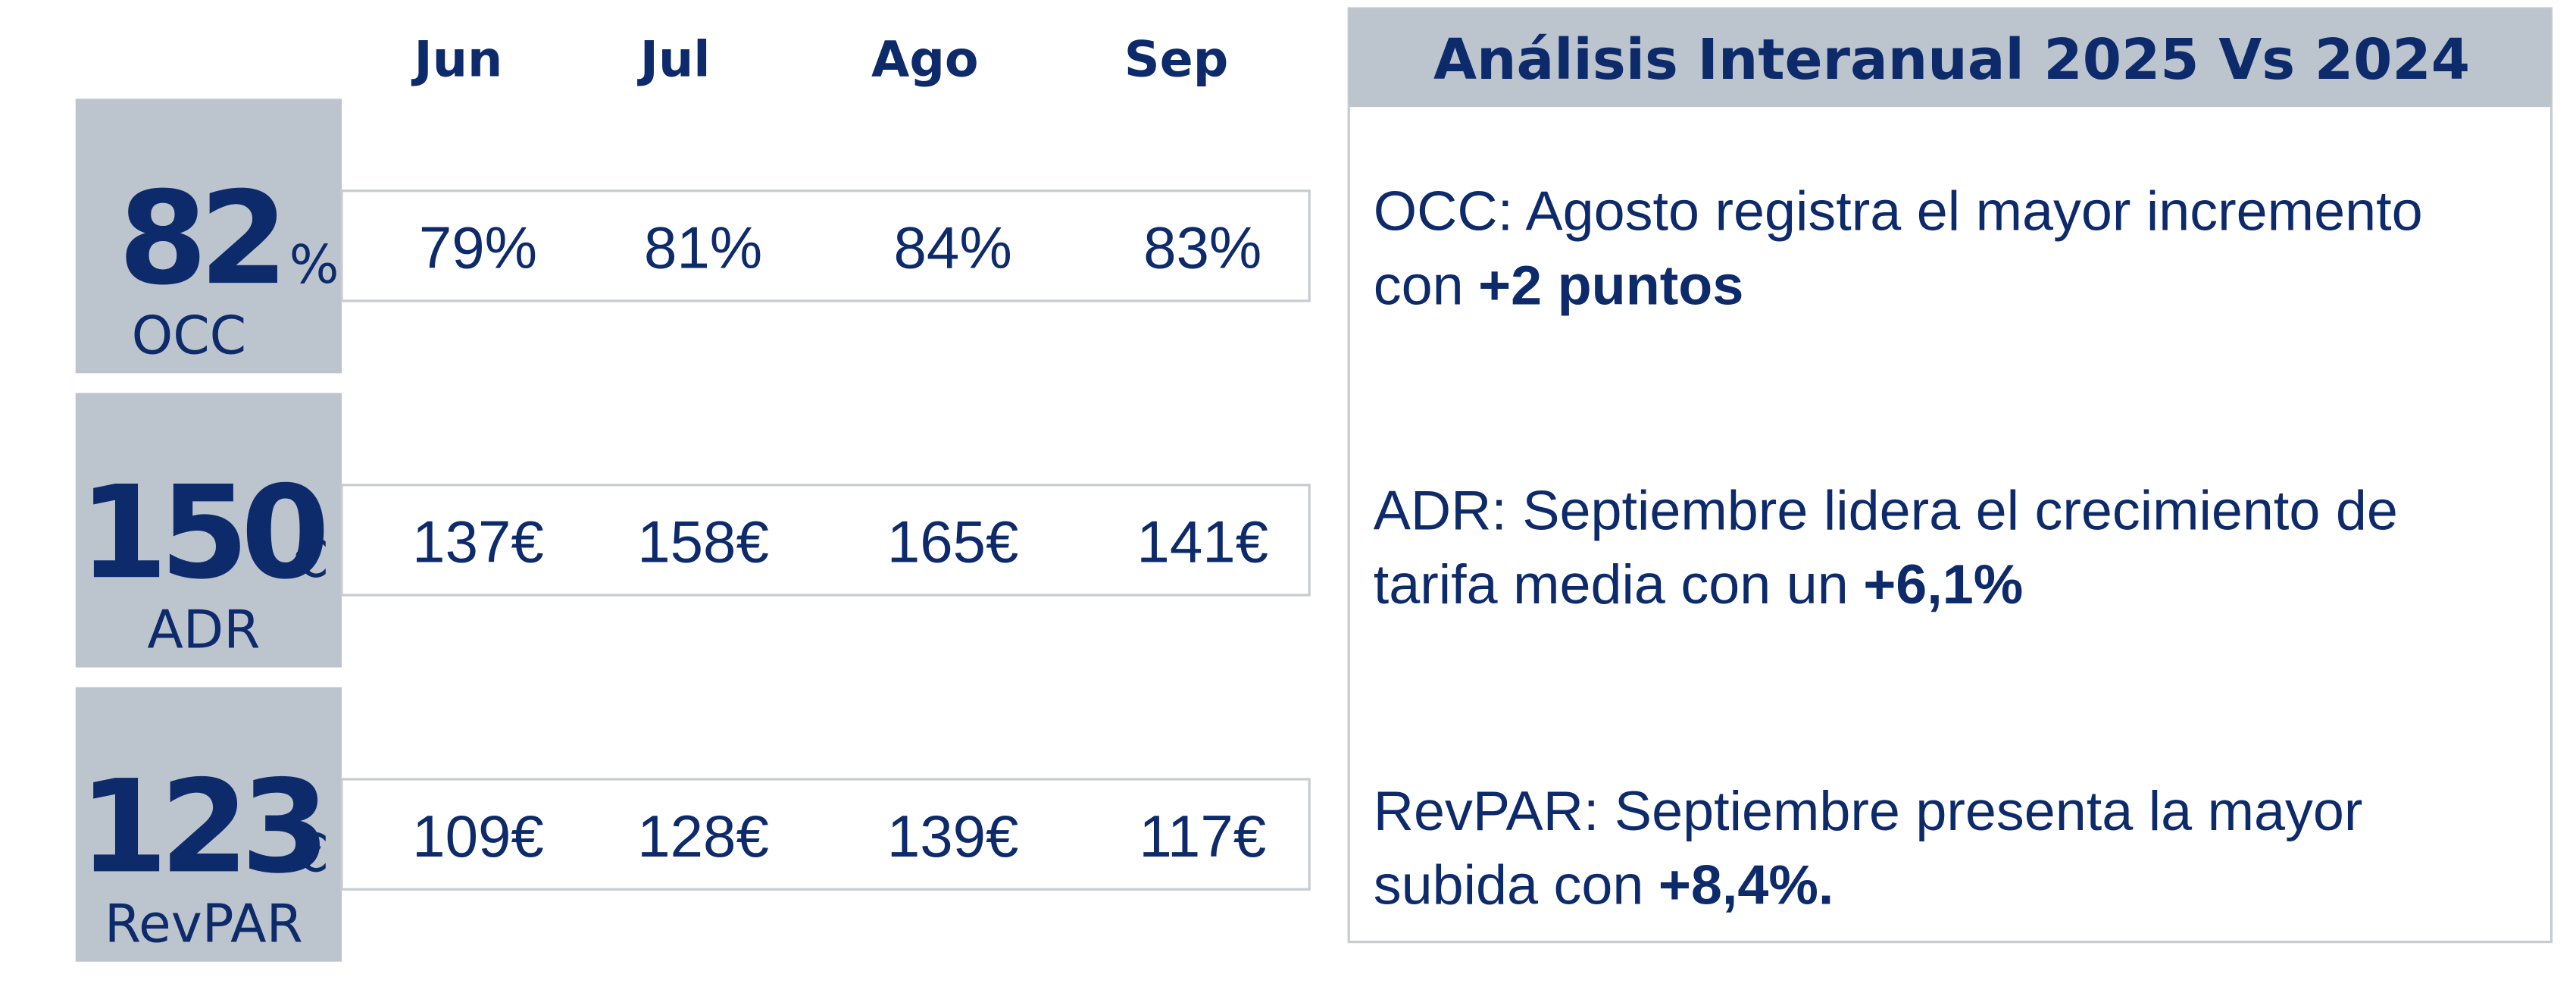 The width and height of the screenshot is (2576, 993). Describe the element at coordinates (703, 542) in the screenshot. I see `monthly-value: 158€` at that location.